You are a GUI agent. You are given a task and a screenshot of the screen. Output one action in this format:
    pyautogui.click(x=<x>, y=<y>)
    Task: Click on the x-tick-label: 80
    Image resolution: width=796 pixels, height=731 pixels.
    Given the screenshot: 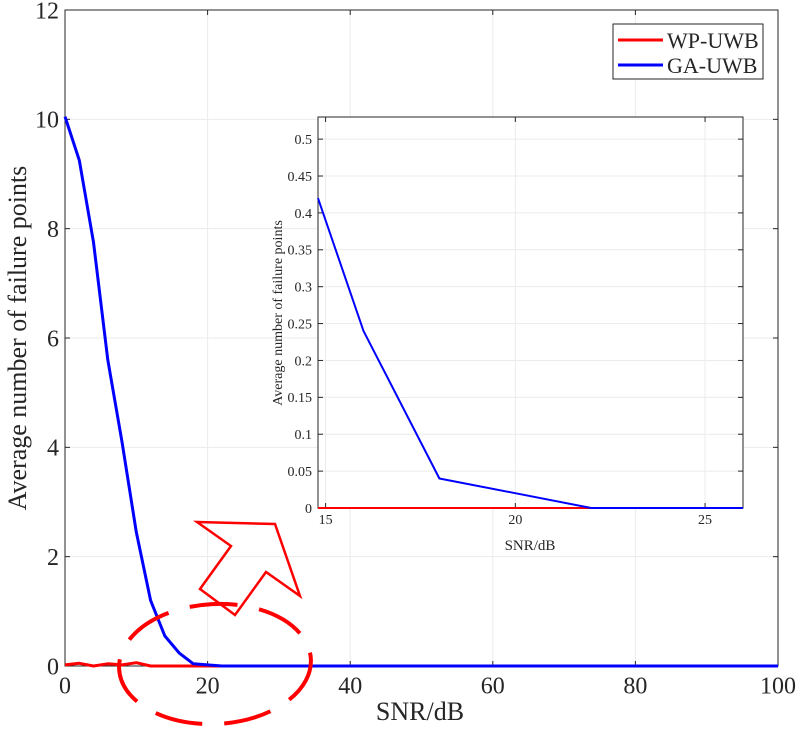 What is the action you would take?
    pyautogui.click(x=635, y=687)
    